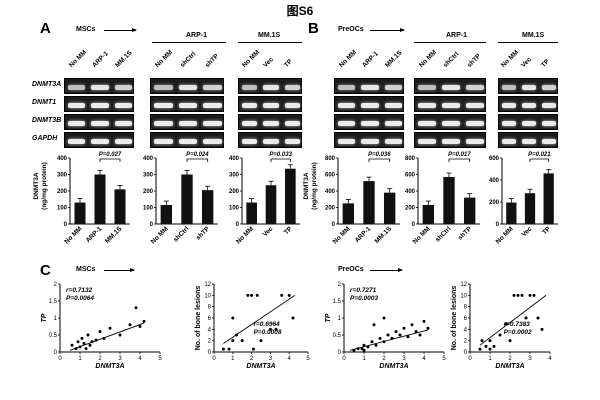  What do you see at coordinates (269, 35) in the screenshot?
I see `group-mm1s-a: MM.1S` at bounding box center [269, 35].